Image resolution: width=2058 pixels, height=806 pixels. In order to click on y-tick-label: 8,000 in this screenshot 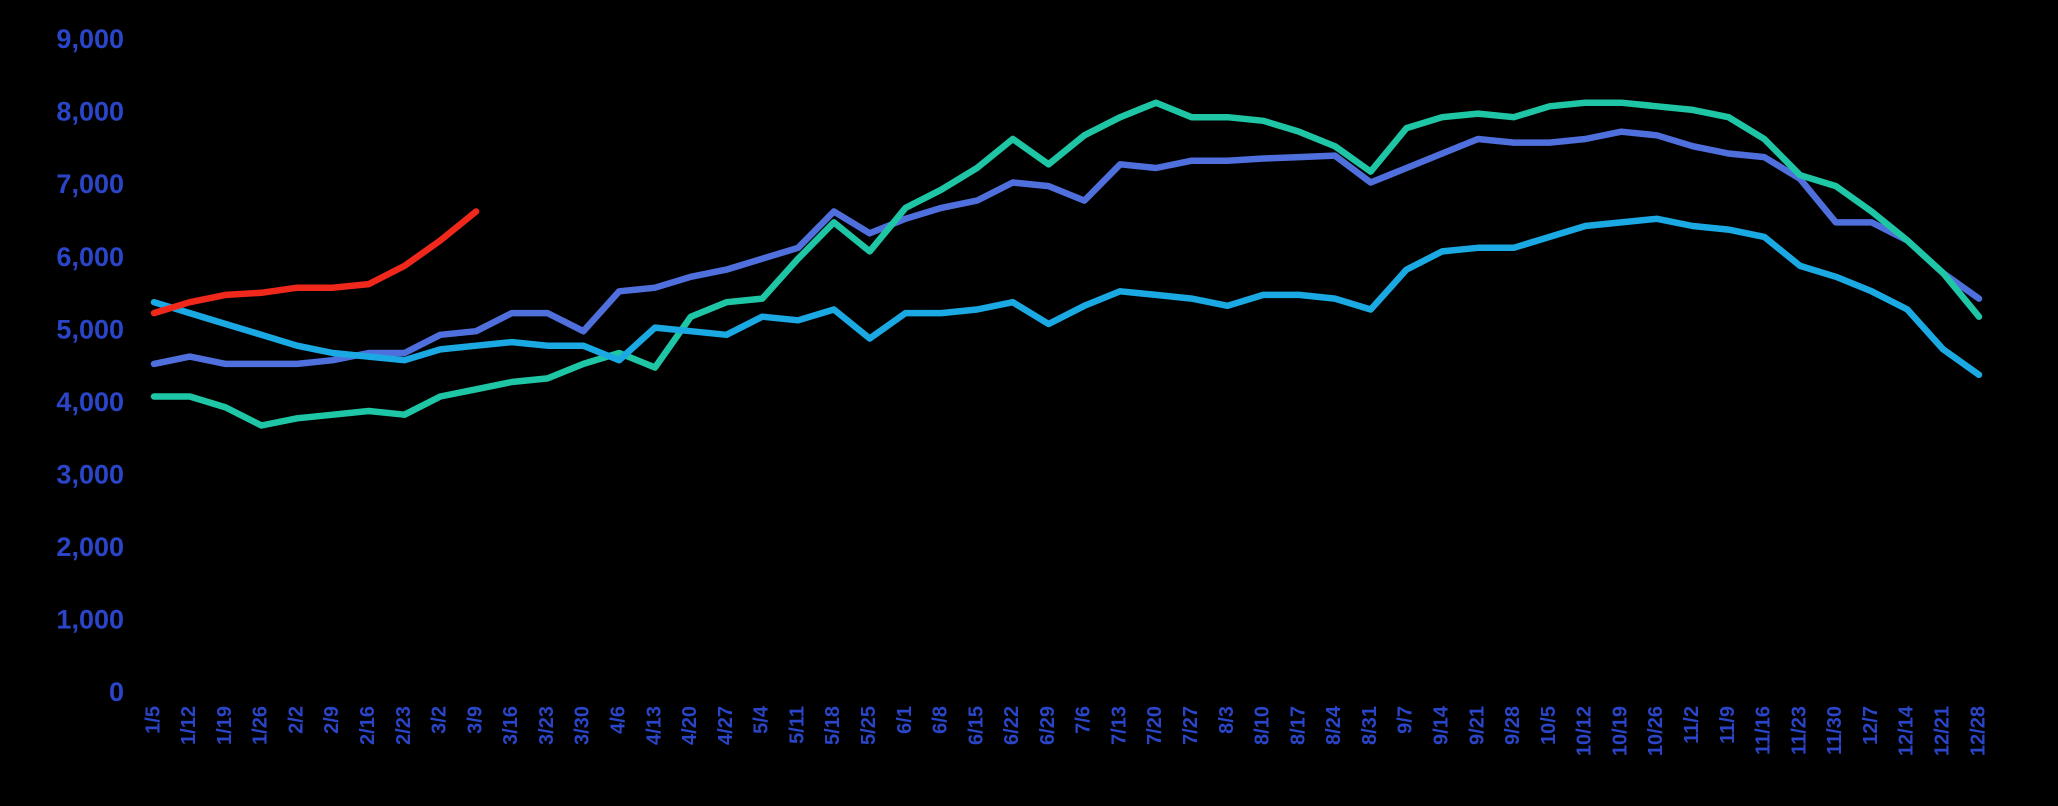, I will do `click(90, 112)`.